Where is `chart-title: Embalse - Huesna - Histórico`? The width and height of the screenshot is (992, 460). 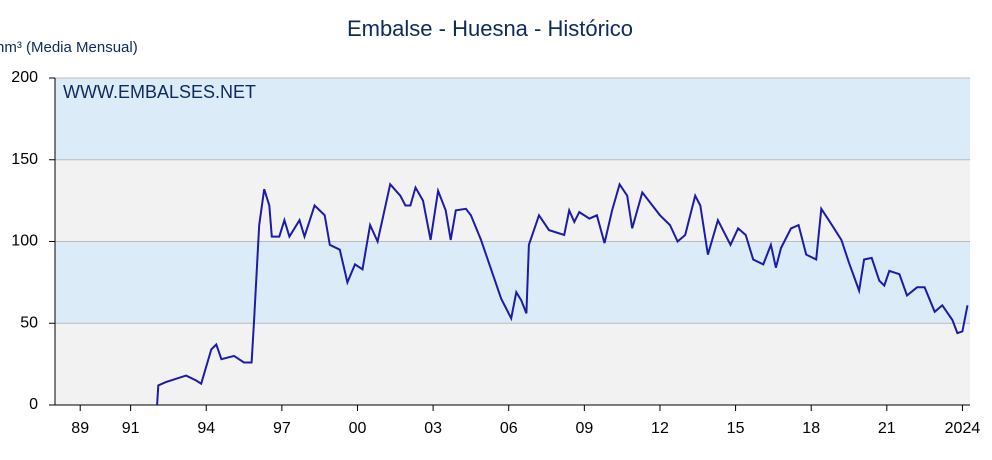
chart-title: Embalse - Huesna - Histórico is located at coordinates (490, 28).